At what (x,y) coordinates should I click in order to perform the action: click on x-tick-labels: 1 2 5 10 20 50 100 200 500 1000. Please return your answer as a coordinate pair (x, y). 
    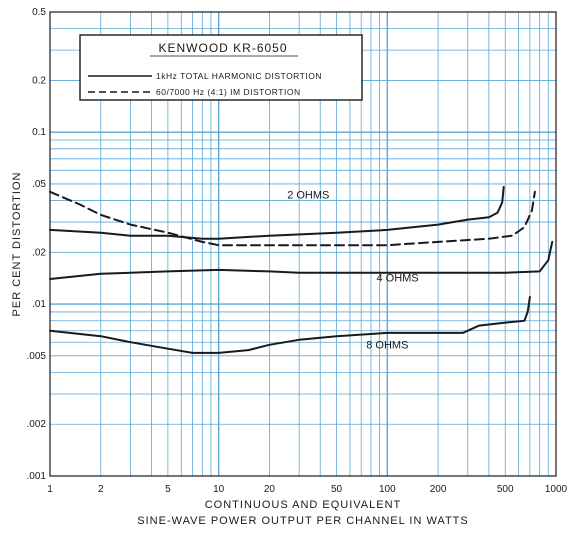
    Looking at the image, I should click on (307, 489).